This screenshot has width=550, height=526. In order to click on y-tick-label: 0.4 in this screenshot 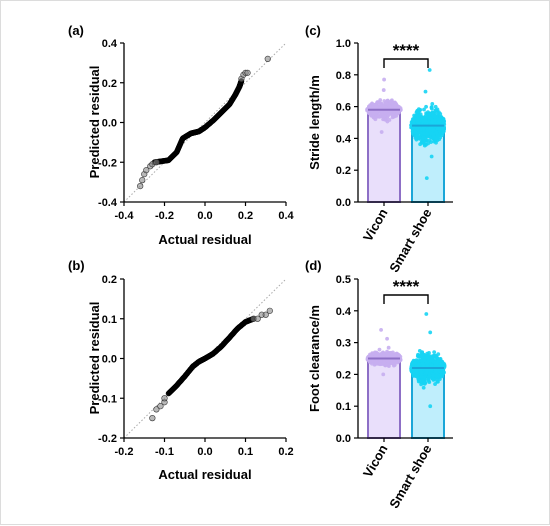, I will do `click(344, 312)`.